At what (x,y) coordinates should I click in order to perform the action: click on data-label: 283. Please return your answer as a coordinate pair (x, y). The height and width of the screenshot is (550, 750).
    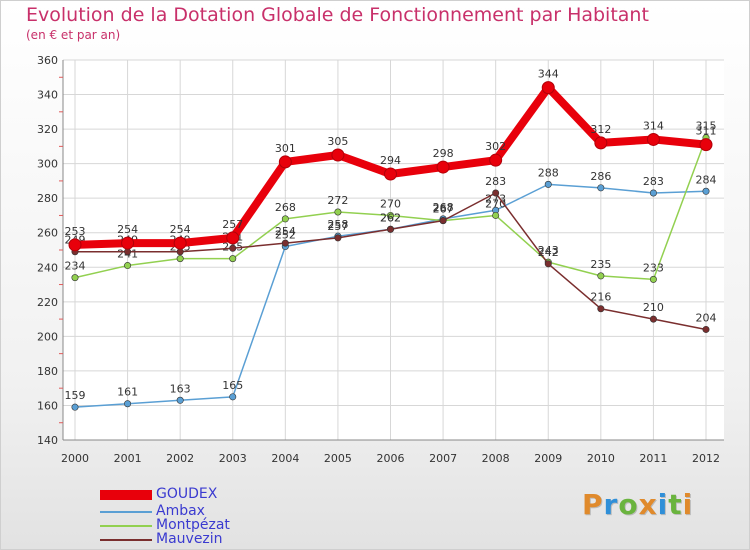
    Looking at the image, I should click on (495, 181).